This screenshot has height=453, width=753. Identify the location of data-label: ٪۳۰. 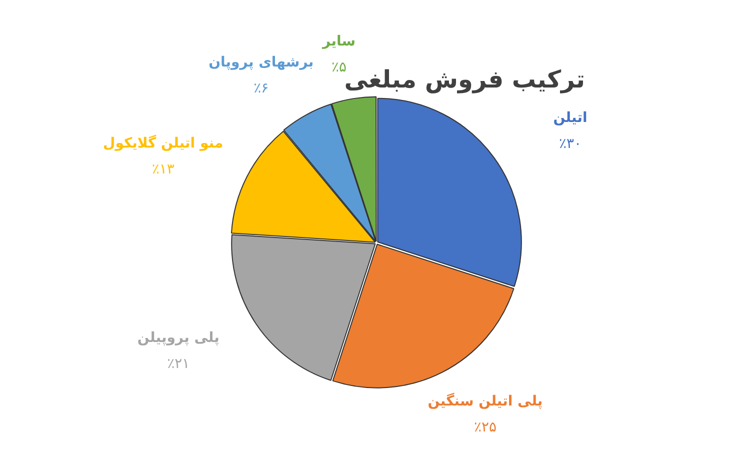
(570, 144).